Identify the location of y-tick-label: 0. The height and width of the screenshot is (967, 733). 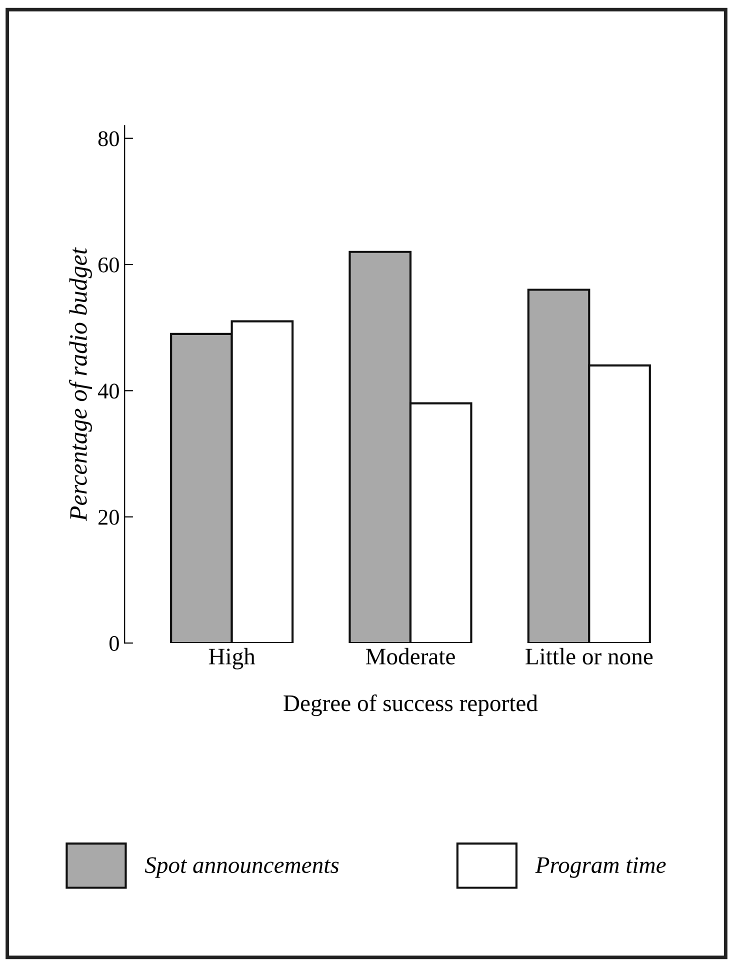
(114, 643).